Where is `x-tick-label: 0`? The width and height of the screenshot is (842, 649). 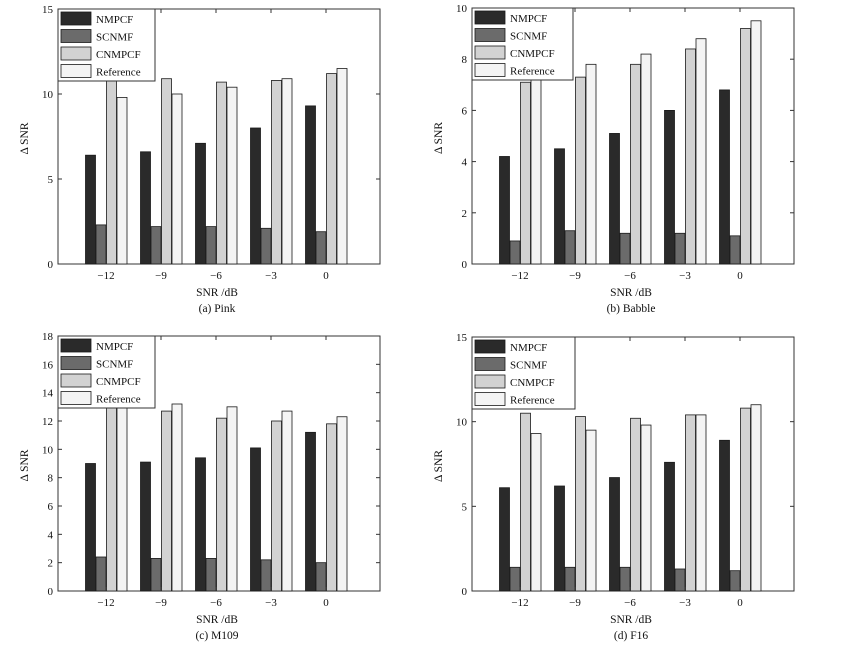 x-tick-label: 0 is located at coordinates (740, 276).